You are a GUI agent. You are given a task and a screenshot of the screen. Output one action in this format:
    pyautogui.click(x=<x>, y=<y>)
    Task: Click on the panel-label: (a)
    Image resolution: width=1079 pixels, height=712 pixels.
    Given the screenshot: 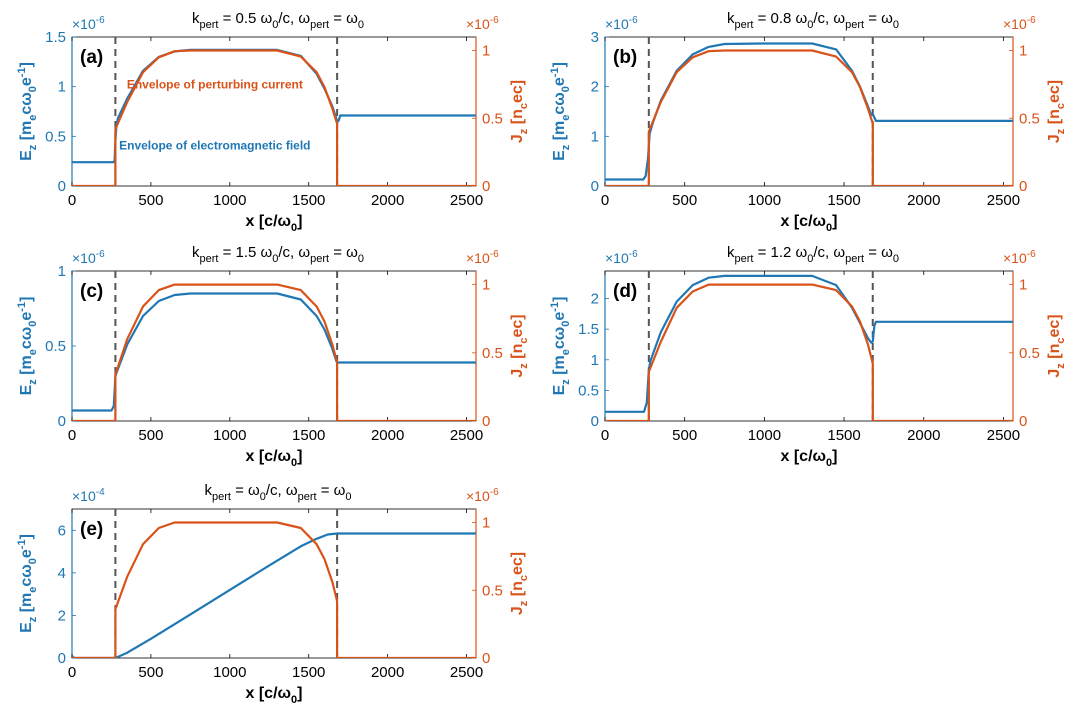 What is the action you would take?
    pyautogui.click(x=91, y=57)
    